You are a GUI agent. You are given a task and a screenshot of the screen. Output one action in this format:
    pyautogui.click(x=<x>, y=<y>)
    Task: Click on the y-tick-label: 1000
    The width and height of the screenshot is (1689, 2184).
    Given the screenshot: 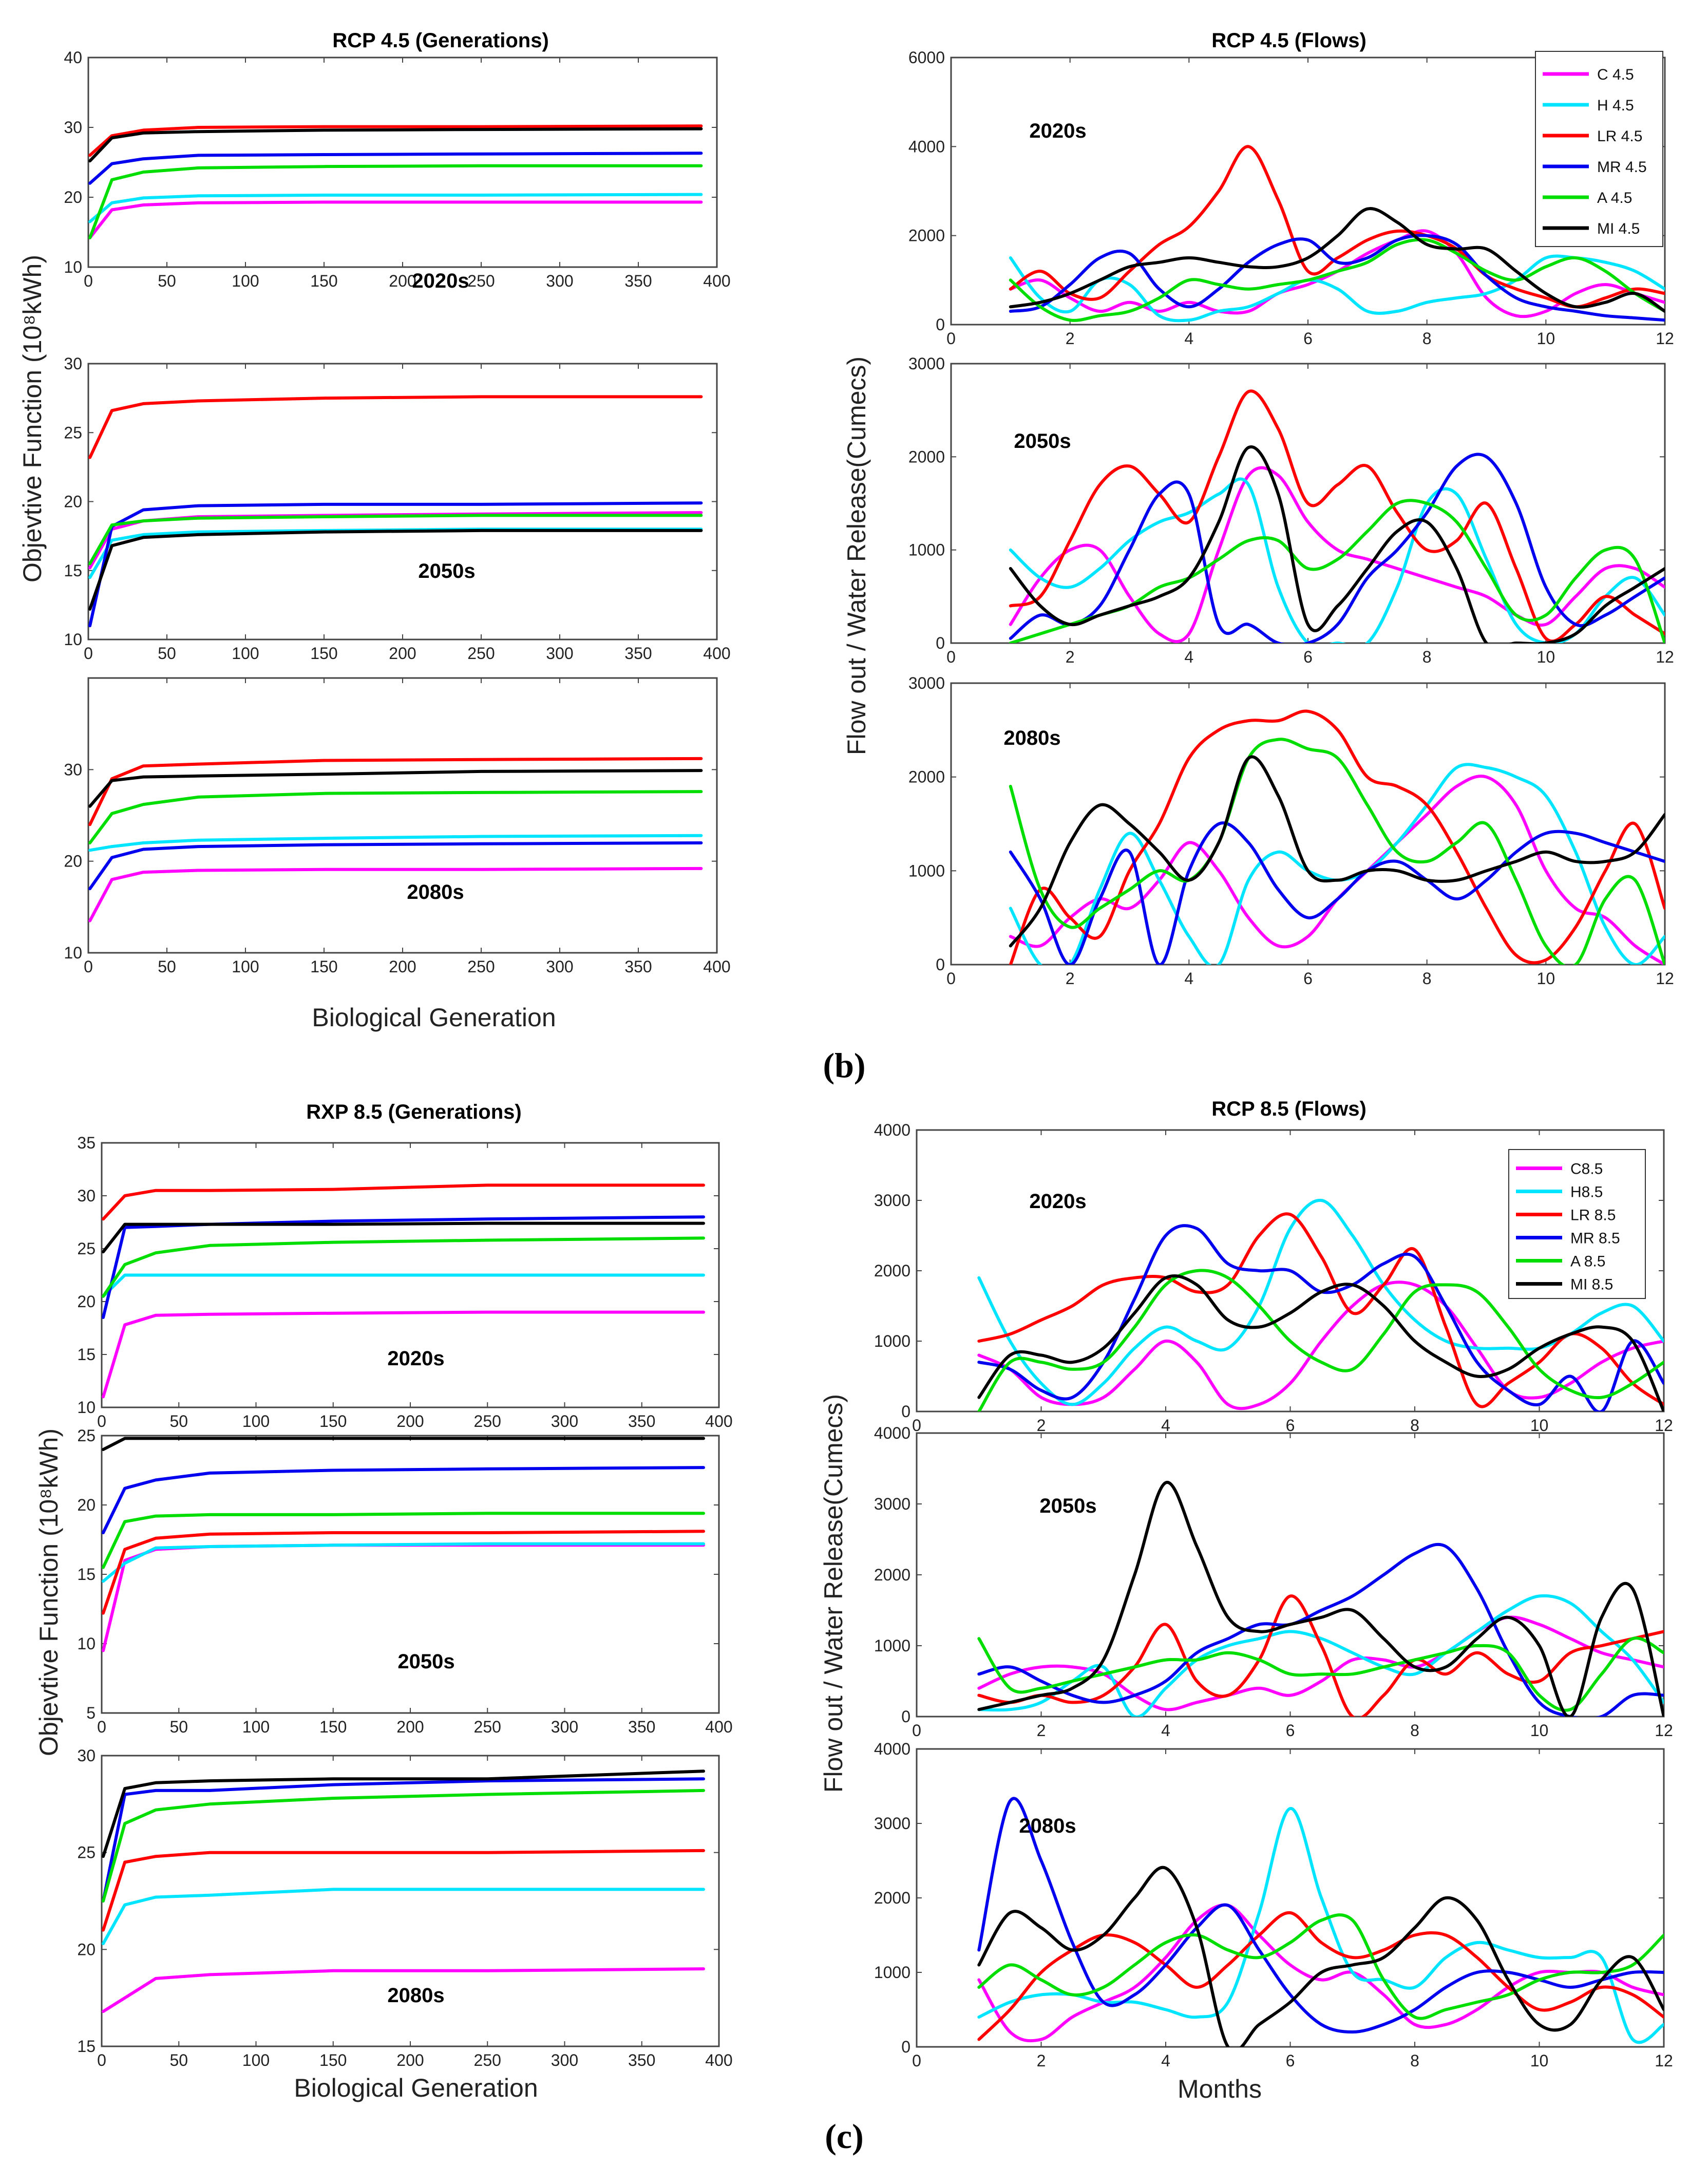 What is the action you would take?
    pyautogui.click(x=892, y=1972)
    